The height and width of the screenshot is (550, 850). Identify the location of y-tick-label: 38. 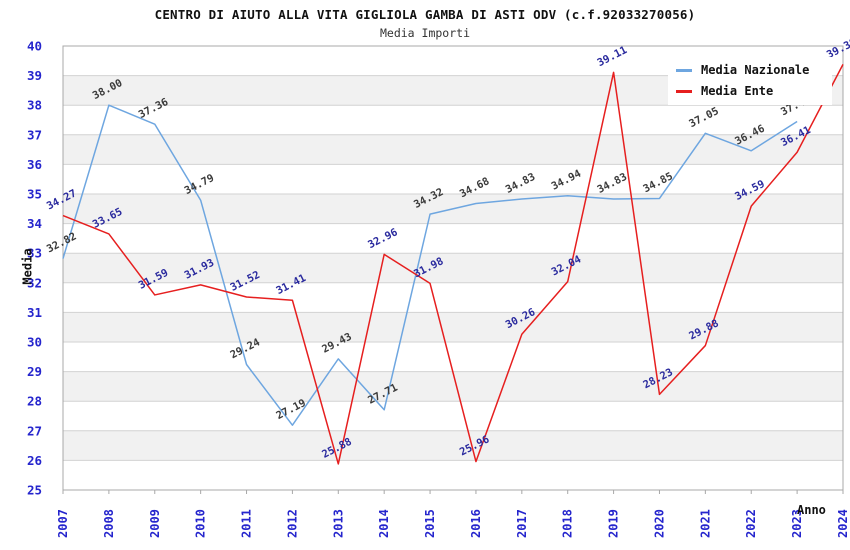
(34, 105).